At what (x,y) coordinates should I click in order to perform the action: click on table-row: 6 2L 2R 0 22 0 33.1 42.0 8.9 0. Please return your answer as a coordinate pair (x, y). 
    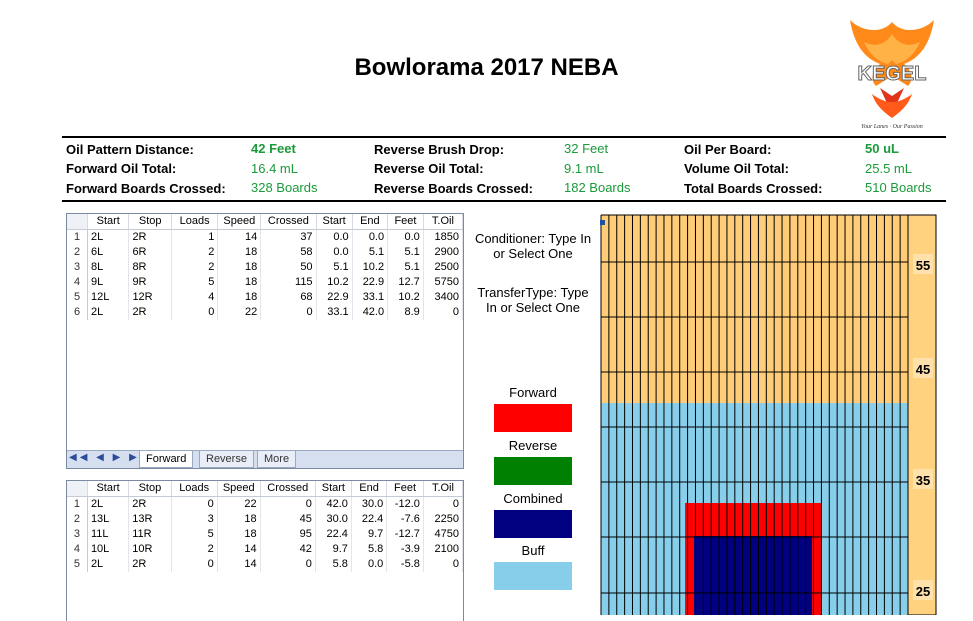
    Looking at the image, I should click on (265, 312).